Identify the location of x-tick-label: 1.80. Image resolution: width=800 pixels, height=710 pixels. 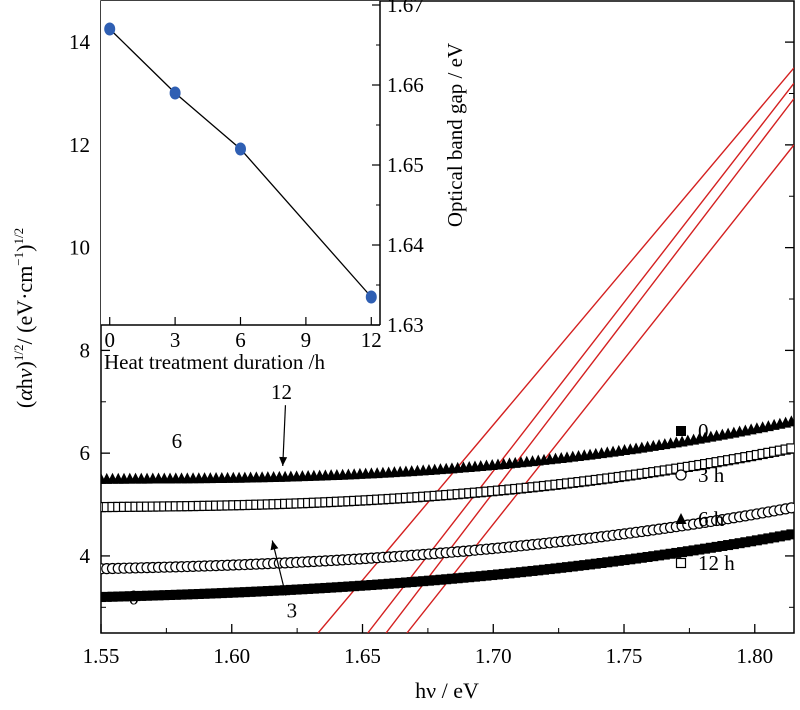
(754, 656).